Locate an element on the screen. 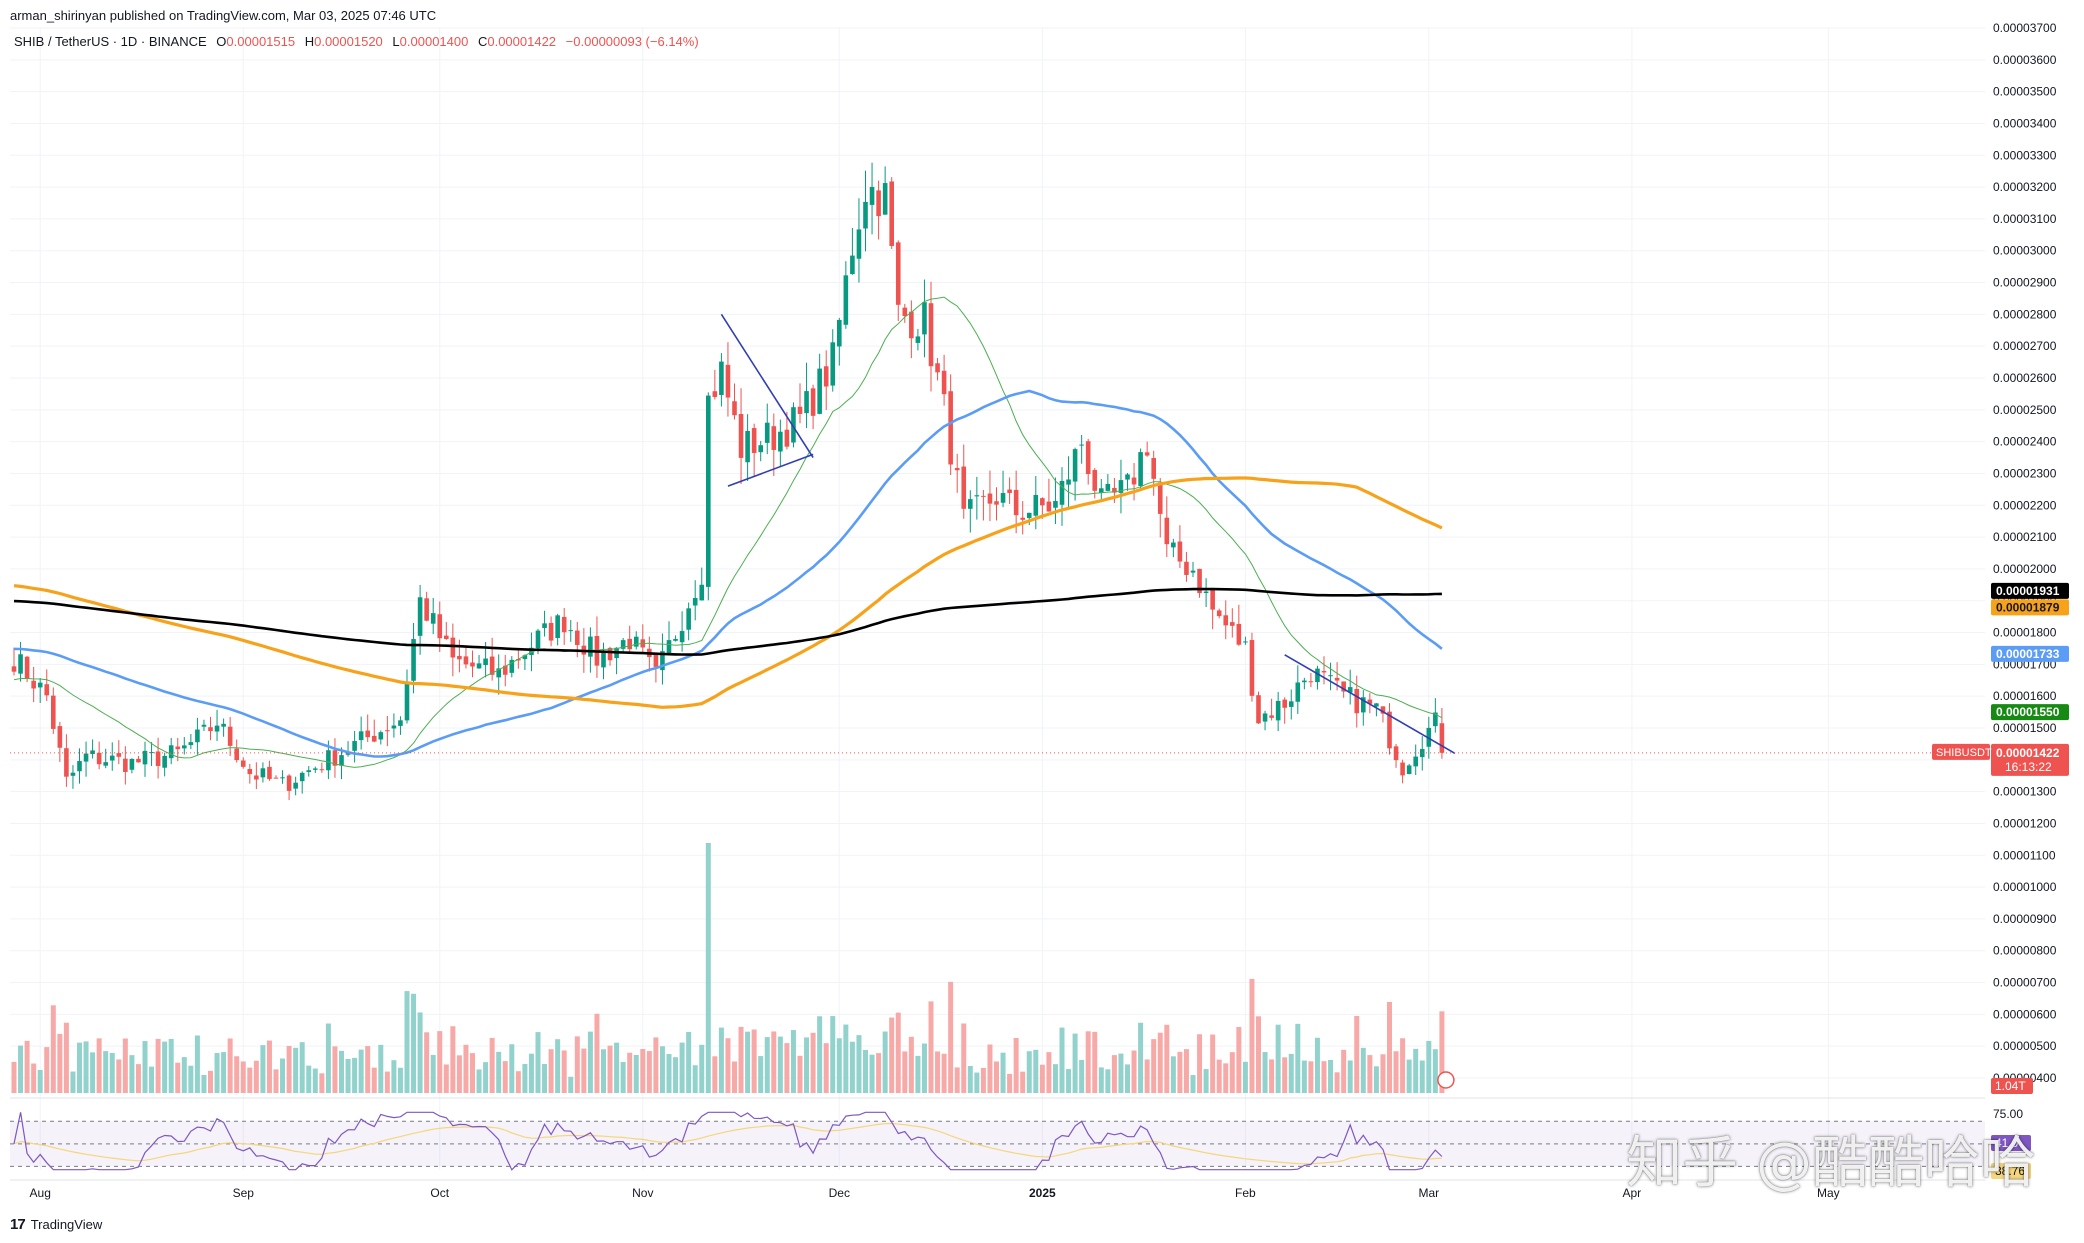 This screenshot has height=1243, width=2084. ma200-tag-bg is located at coordinates (2030, 590).